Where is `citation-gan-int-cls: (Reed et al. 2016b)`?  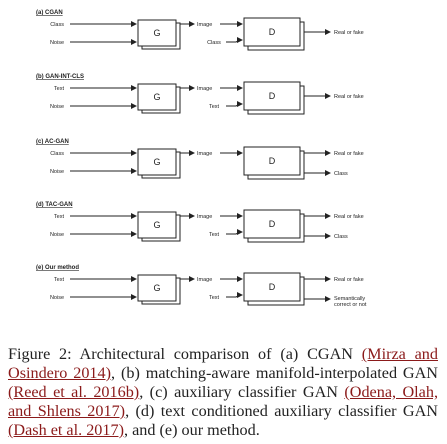 citation-gan-int-cls: (Reed et al. 2016b) is located at coordinates (74, 392).